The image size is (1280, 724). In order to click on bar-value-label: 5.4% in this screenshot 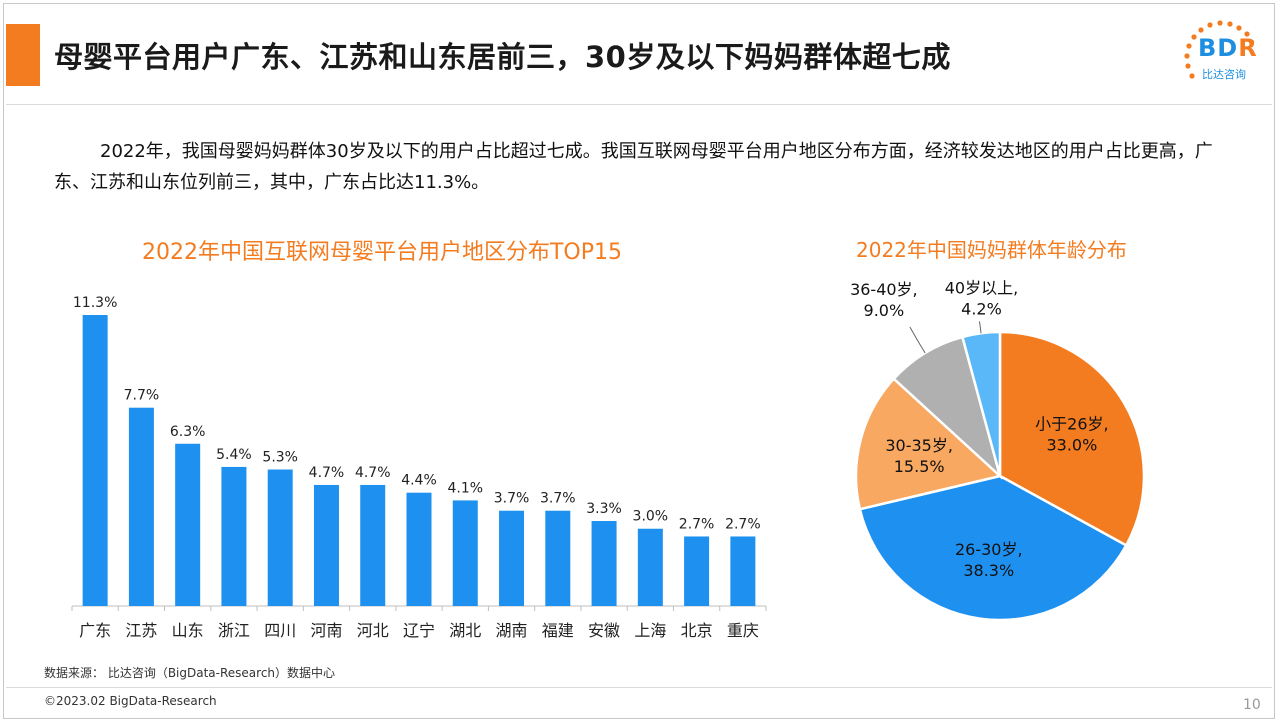, I will do `click(234, 455)`.